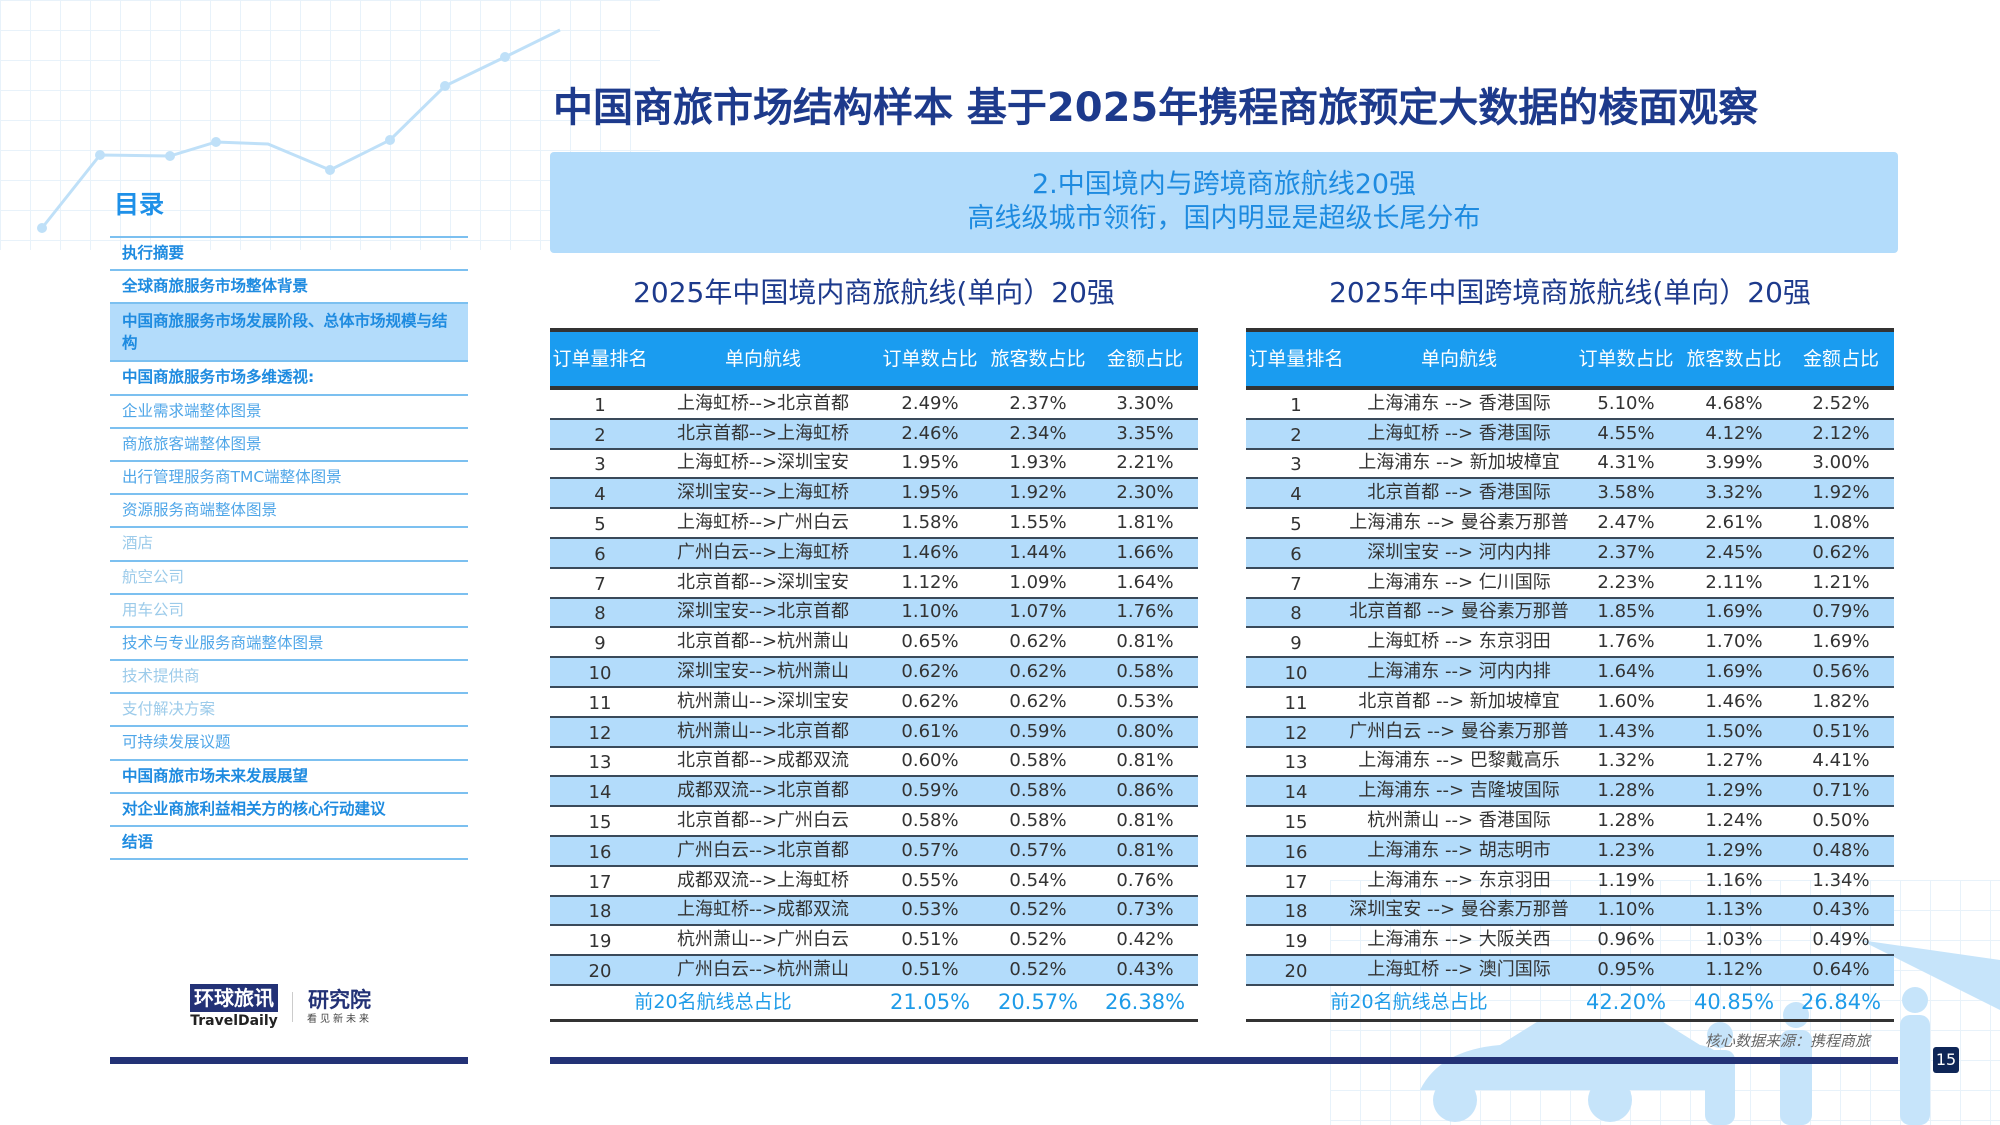  Describe the element at coordinates (1409, 1002) in the screenshot. I see `total-label: 前20名航线总占比` at that location.